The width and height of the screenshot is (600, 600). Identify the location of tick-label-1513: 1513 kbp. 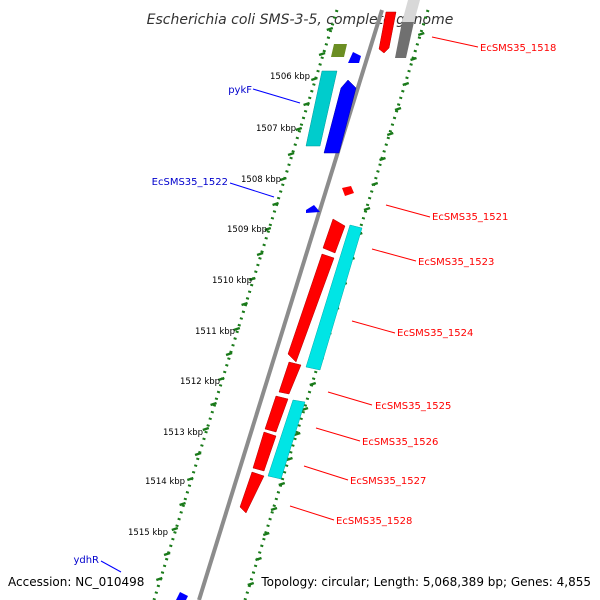
(183, 433).